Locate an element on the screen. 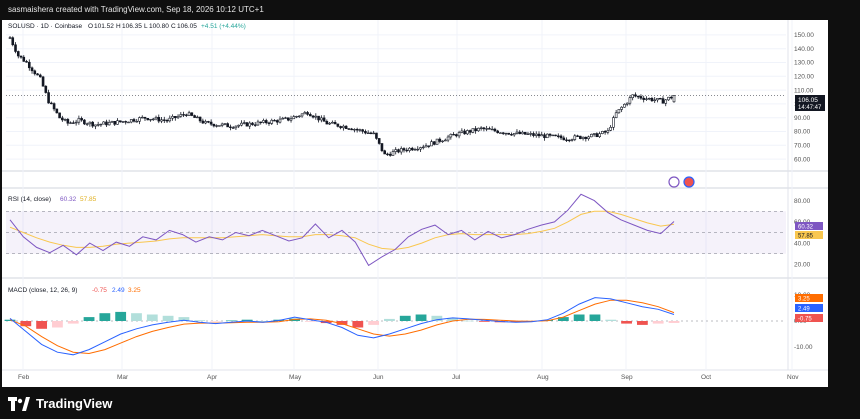 The width and height of the screenshot is (860, 419). rsi-legend-label: RSI (14, close) is located at coordinates (29, 199).